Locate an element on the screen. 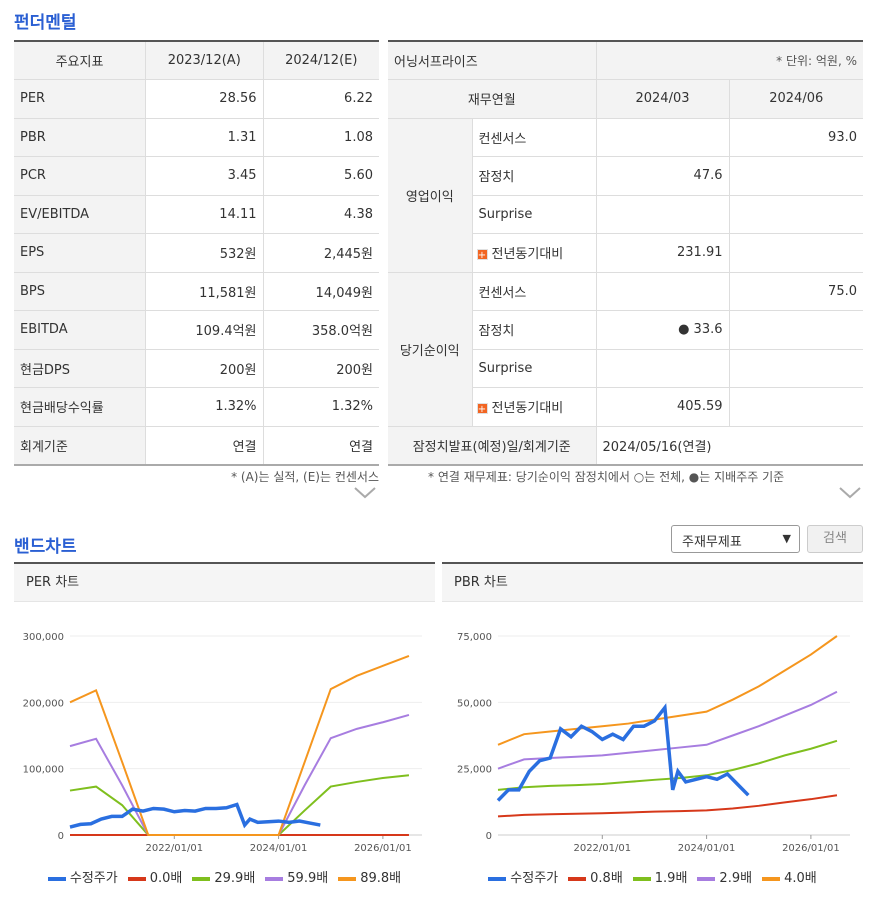  y-tick-label: 0 is located at coordinates (61, 836).